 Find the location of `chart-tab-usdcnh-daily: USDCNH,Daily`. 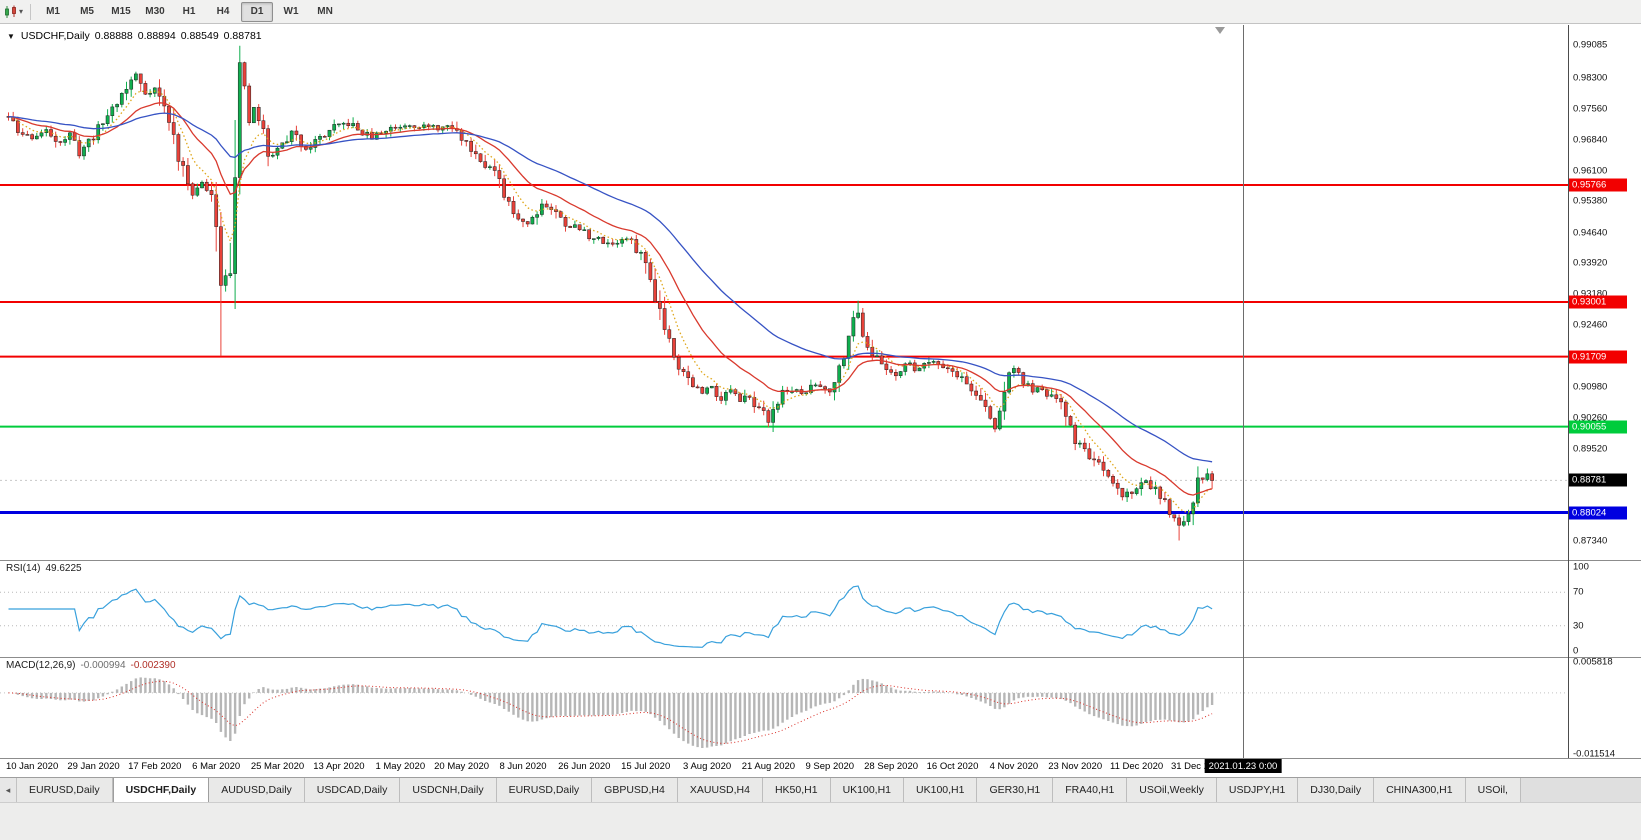

chart-tab-usdcnh-daily: USDCNH,Daily is located at coordinates (448, 790).